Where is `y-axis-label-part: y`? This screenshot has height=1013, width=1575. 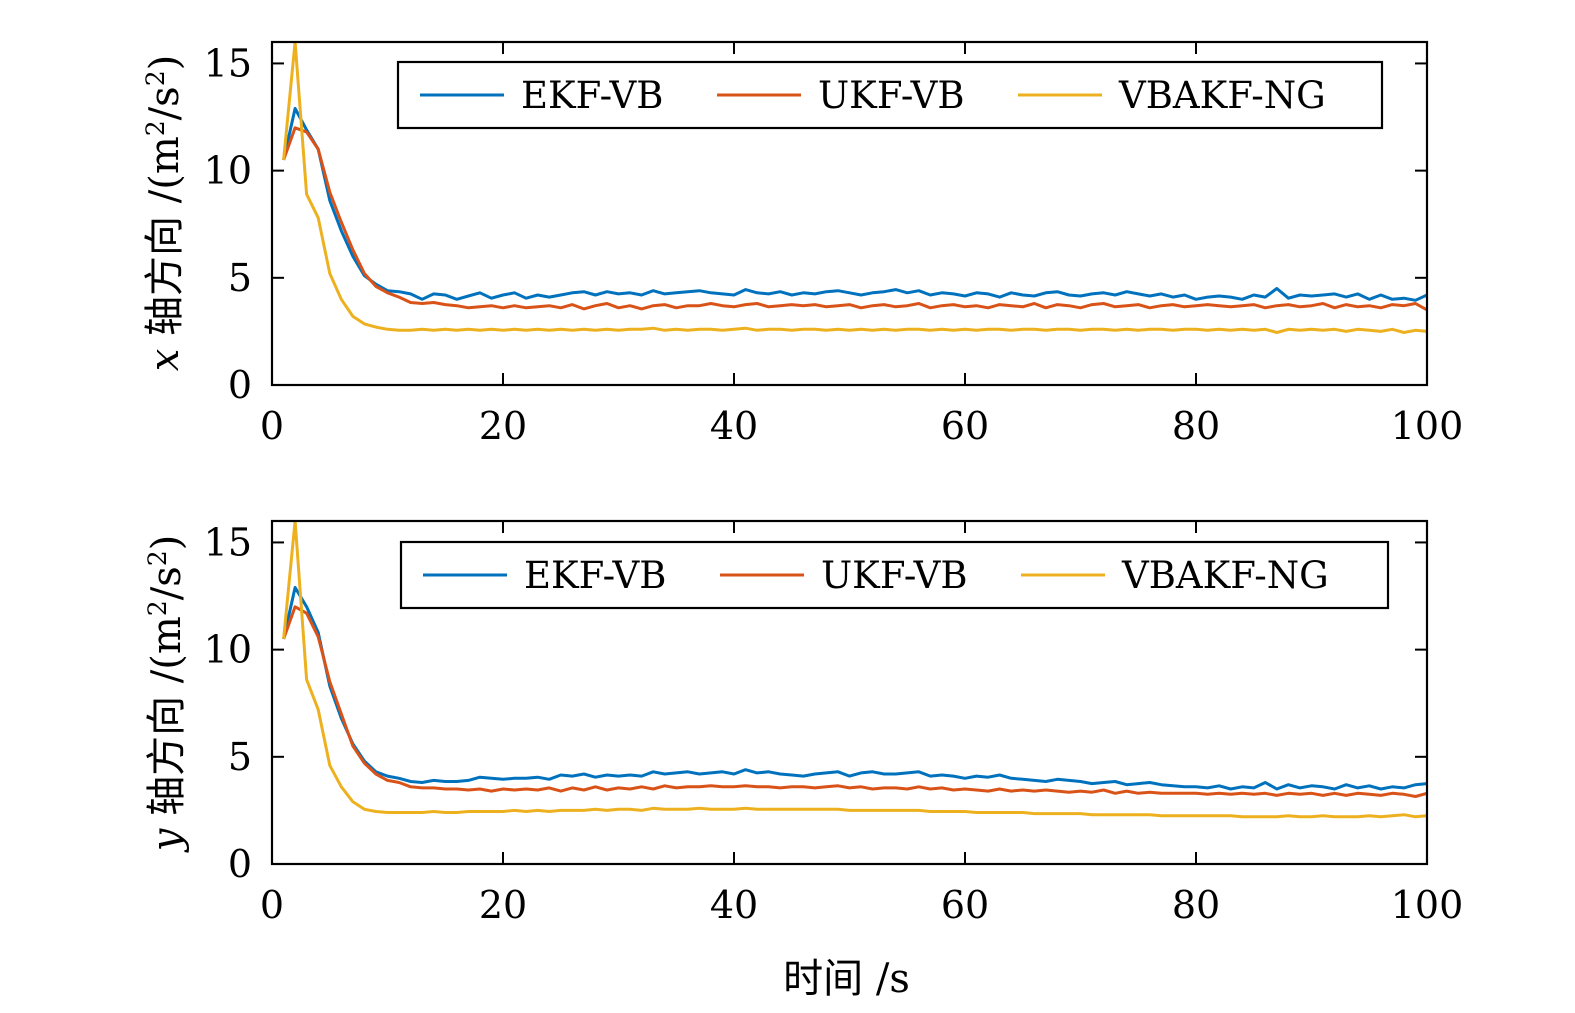 y-axis-label-part: y is located at coordinates (167, 840).